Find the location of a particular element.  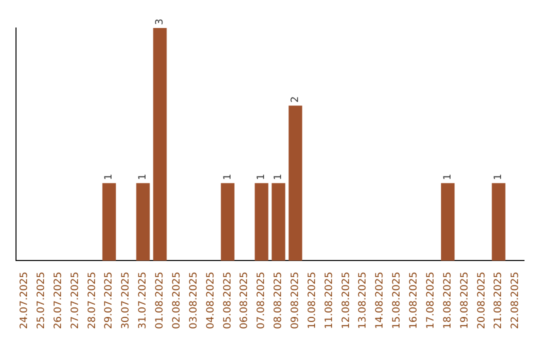

x-tick-label: 27.07.2025 is located at coordinates (75, 301).